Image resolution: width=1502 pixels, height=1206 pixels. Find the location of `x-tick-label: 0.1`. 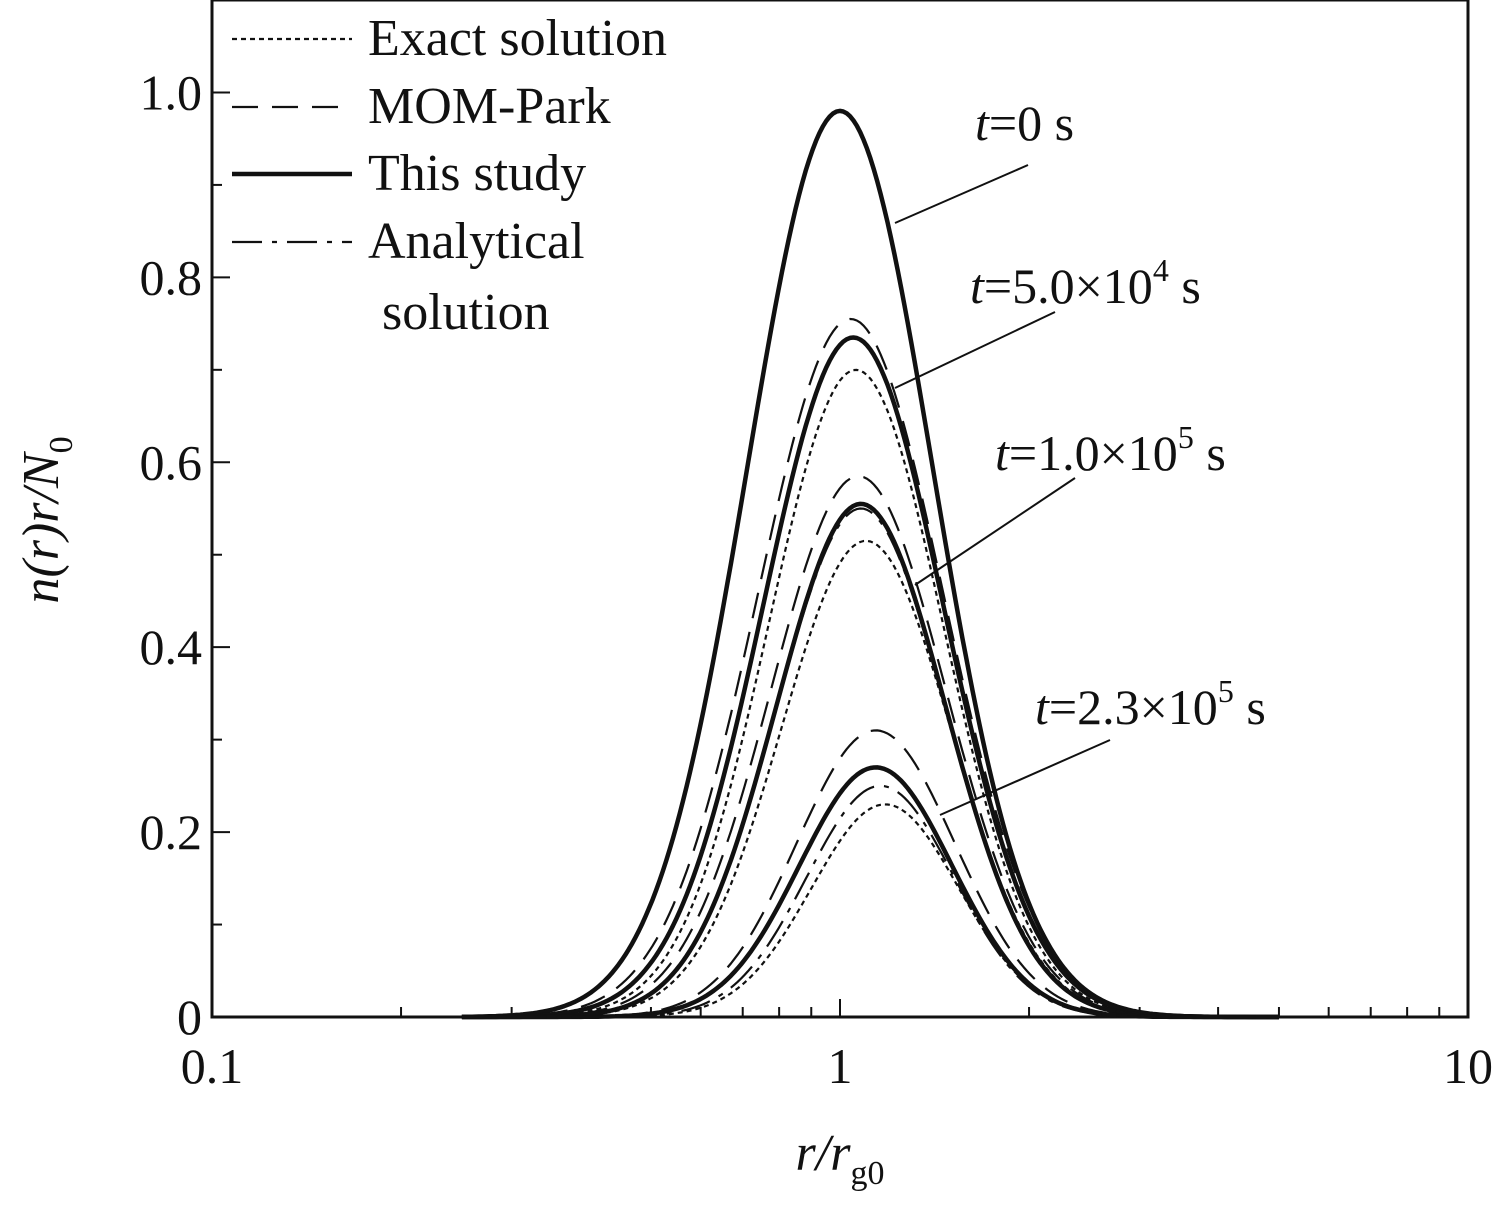

x-tick-label: 0.1 is located at coordinates (212, 1066).